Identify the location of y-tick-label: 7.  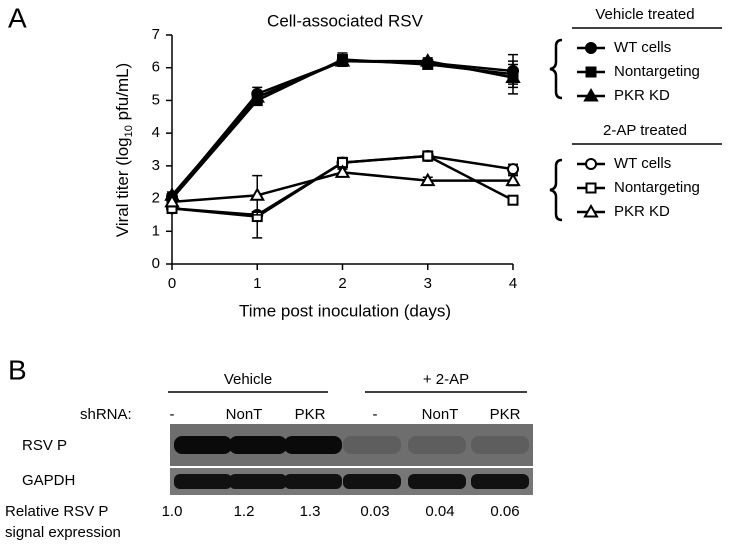
(156, 34).